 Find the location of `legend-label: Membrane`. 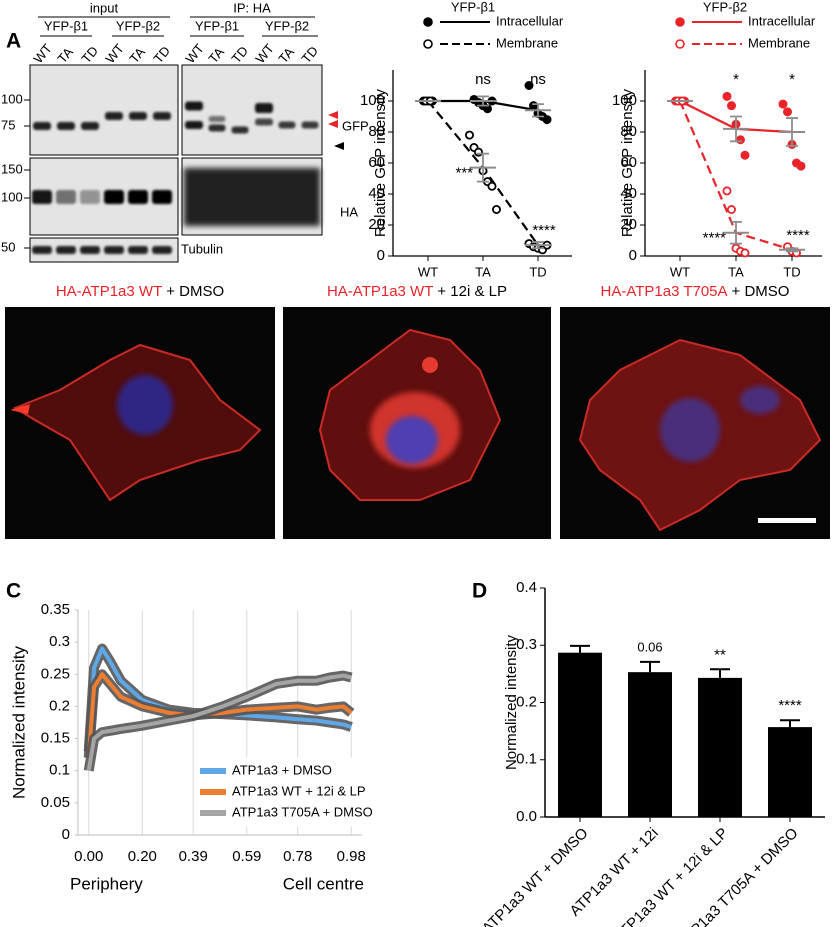

legend-label: Membrane is located at coordinates (779, 42).